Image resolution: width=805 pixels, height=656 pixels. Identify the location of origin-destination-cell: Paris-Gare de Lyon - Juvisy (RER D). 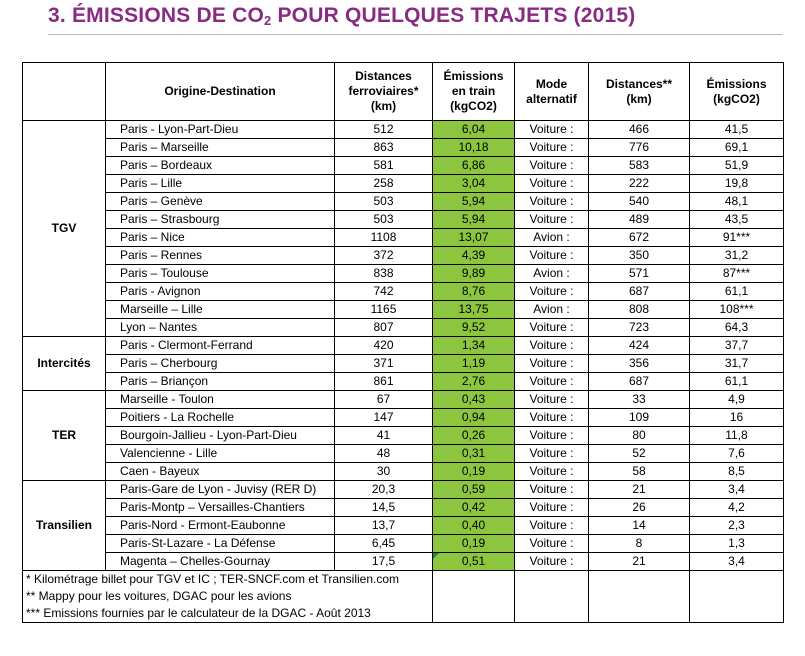
(220, 489).